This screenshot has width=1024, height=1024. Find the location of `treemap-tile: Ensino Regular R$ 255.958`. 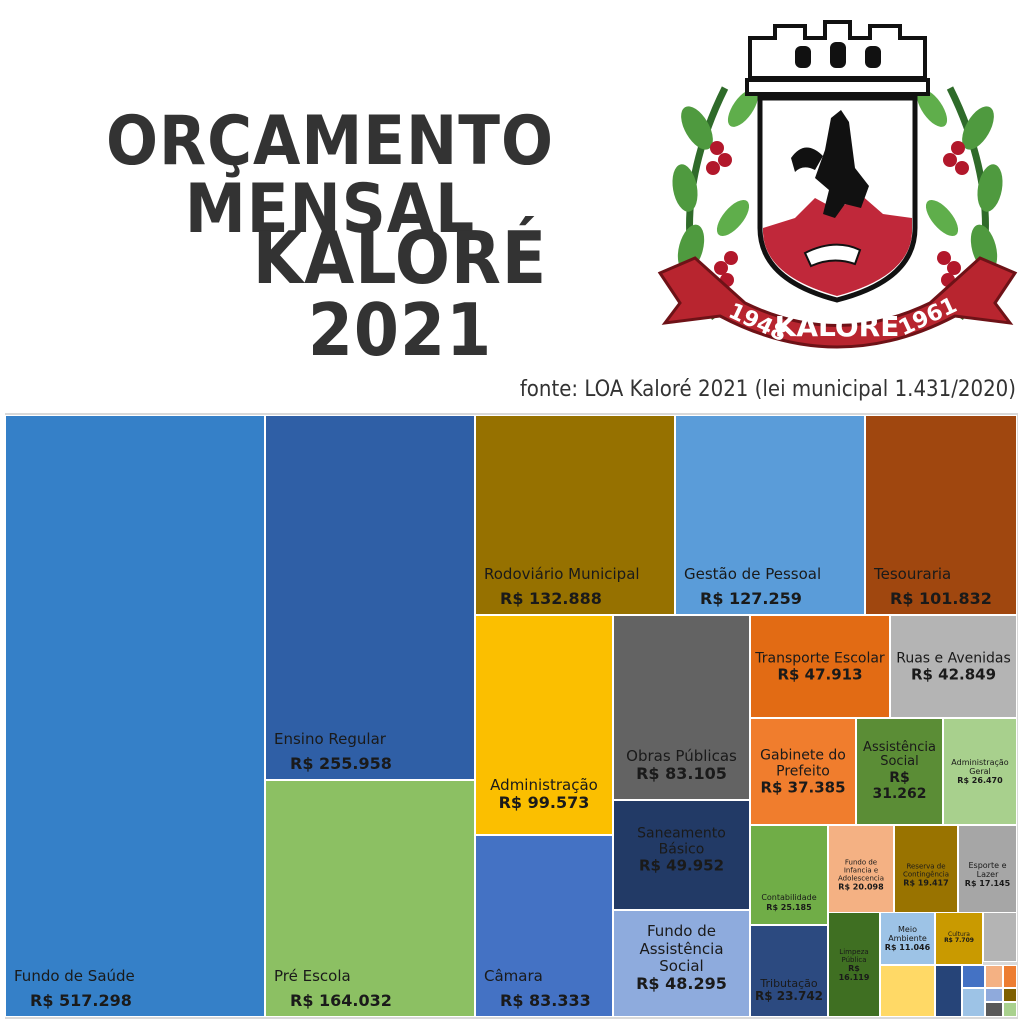

treemap-tile: Ensino Regular R$ 255.958 is located at coordinates (370, 597).